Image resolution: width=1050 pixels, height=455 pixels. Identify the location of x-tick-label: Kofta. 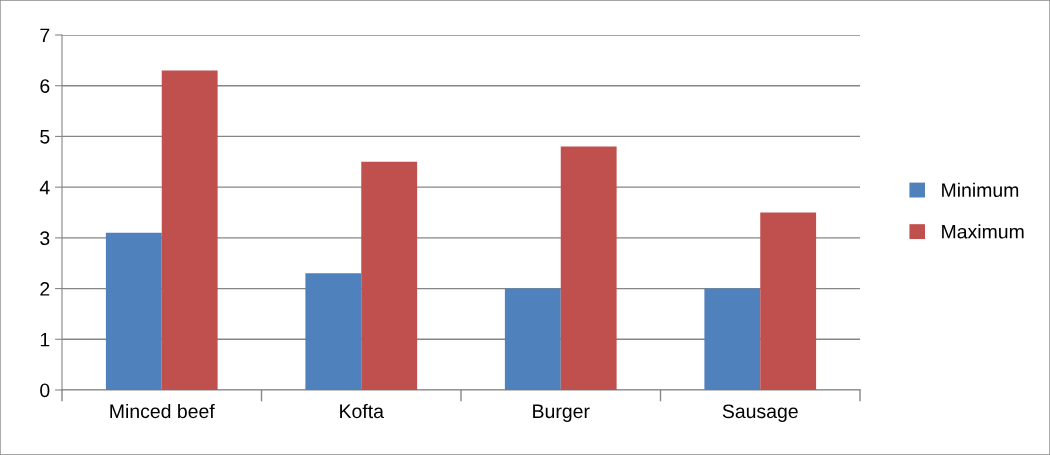
(362, 411).